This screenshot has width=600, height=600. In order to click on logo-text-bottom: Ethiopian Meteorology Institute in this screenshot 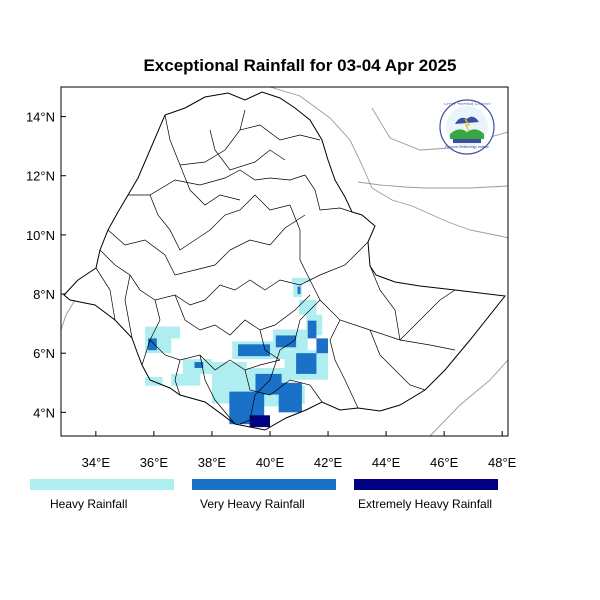, I will do `click(467, 147)`.